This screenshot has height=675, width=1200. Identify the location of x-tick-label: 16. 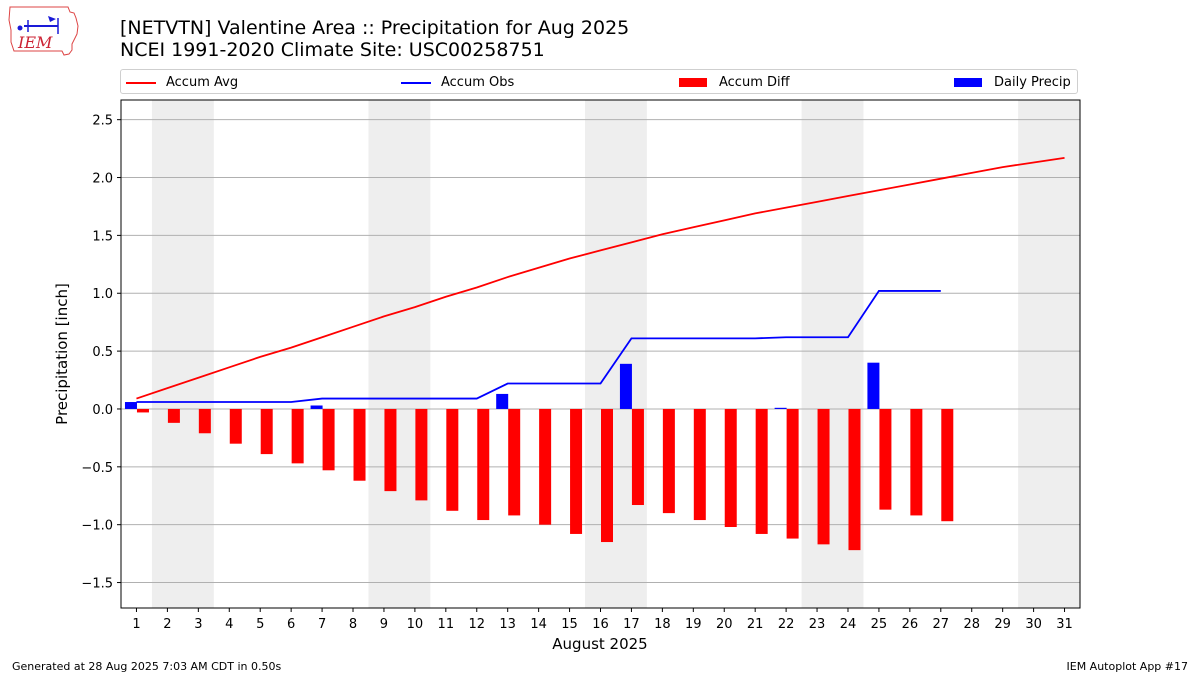
(600, 624).